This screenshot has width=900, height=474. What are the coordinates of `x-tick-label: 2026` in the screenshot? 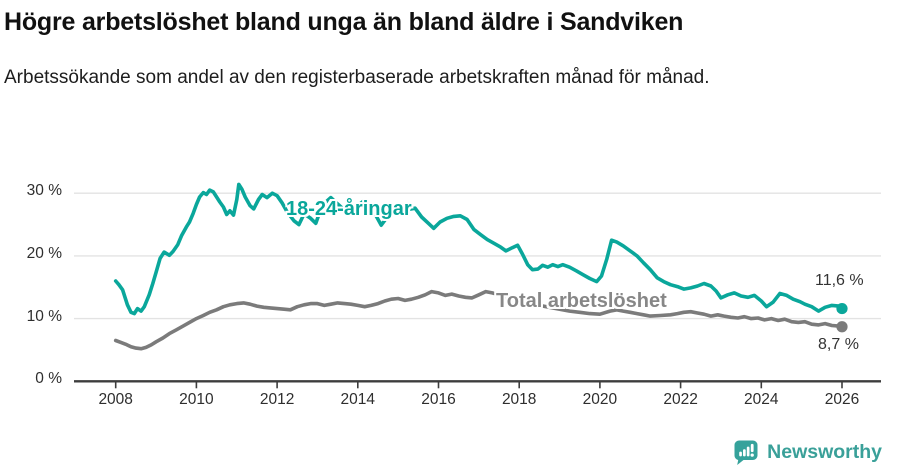 It's located at (842, 400).